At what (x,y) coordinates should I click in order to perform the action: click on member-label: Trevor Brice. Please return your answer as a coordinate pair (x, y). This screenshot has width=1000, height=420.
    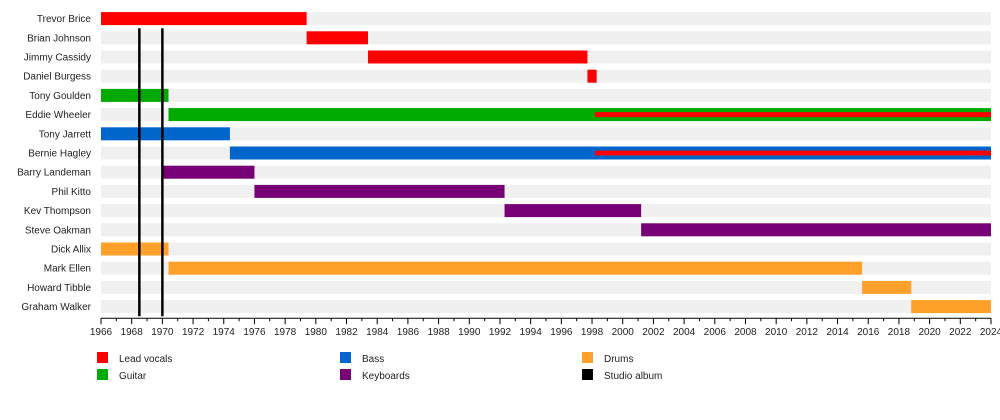
    Looking at the image, I should click on (64, 19).